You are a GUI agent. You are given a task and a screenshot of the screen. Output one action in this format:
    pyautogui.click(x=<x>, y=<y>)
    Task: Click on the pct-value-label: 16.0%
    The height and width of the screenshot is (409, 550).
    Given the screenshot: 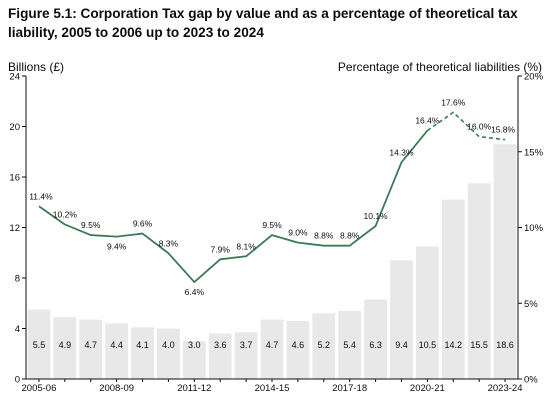 What is the action you would take?
    pyautogui.click(x=479, y=127)
    